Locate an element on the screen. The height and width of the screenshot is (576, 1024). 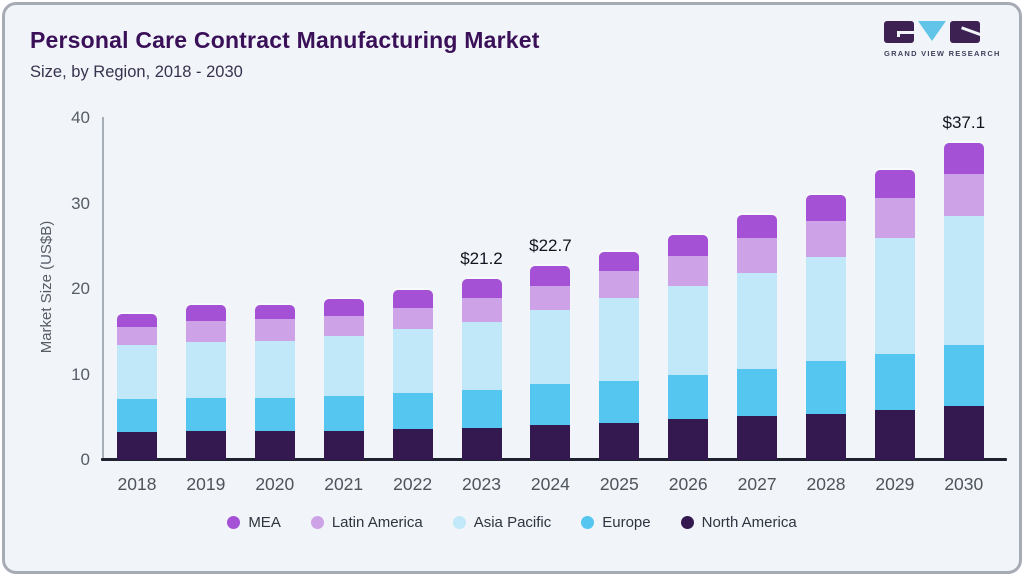
legend-label: MEA is located at coordinates (264, 522).